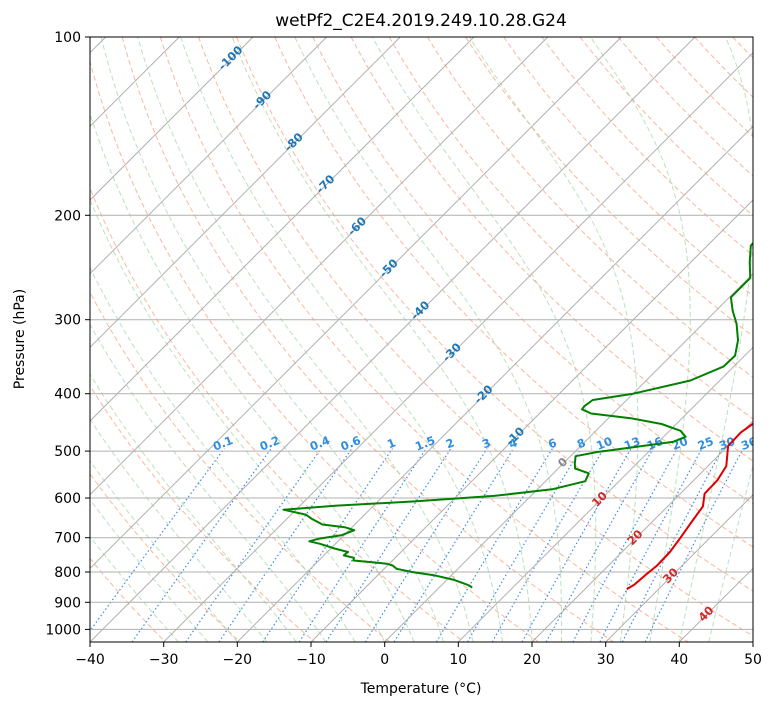  I want to click on mixing-ratio-label: 1, so click(391, 443).